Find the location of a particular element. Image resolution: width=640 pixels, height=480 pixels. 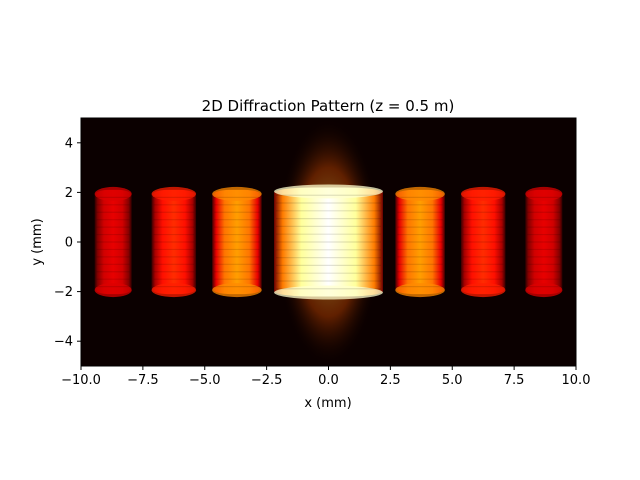

x-tick-label: −7.5 is located at coordinates (143, 380).